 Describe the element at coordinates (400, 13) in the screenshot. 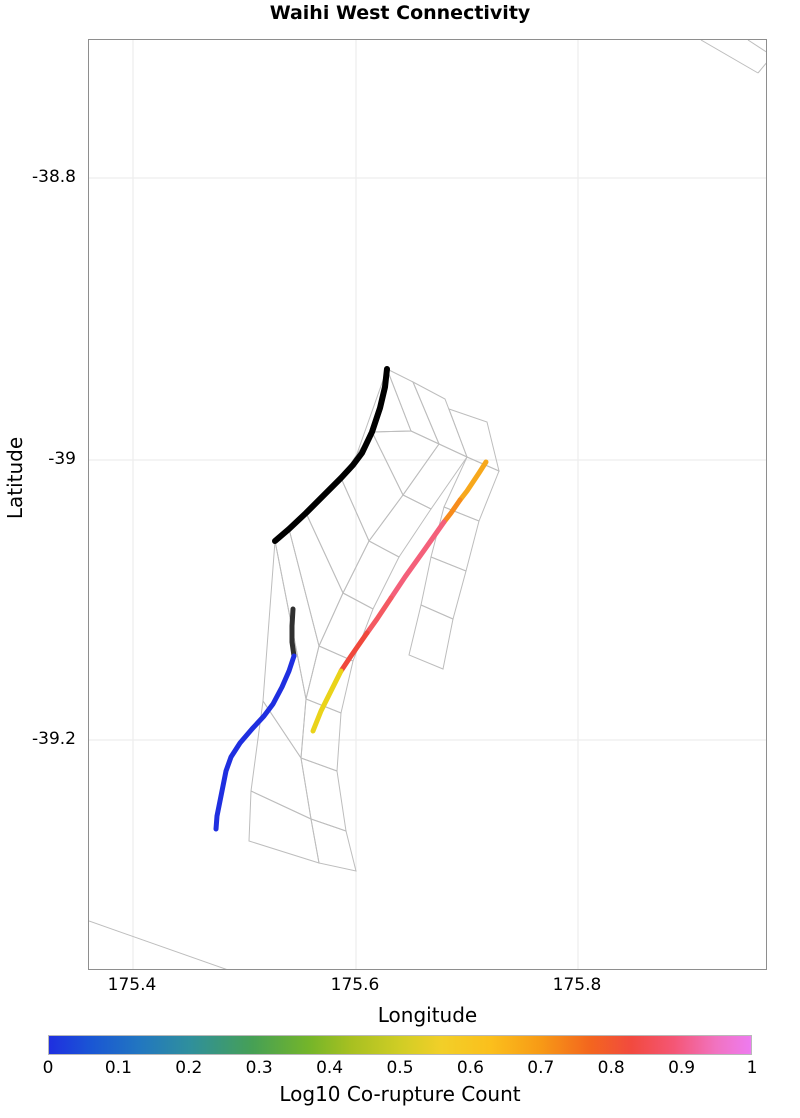

I see `page-title: Waihi West Connectivity` at that location.